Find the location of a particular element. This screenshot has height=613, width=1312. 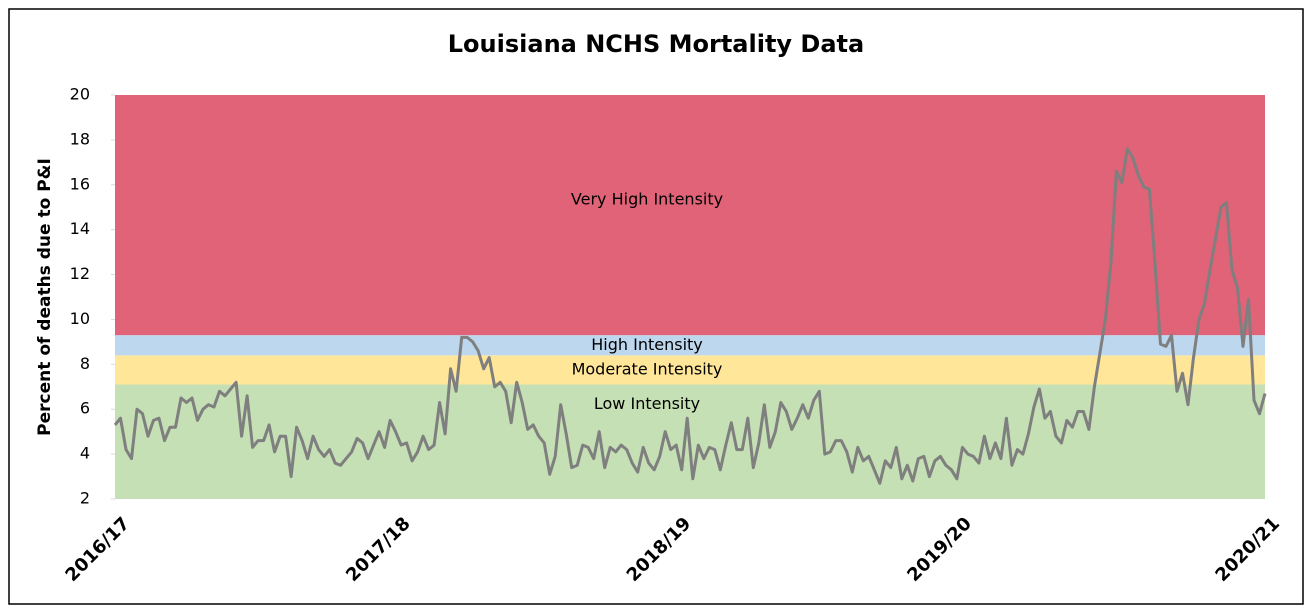

band-label: Low Intensity is located at coordinates (647, 403).